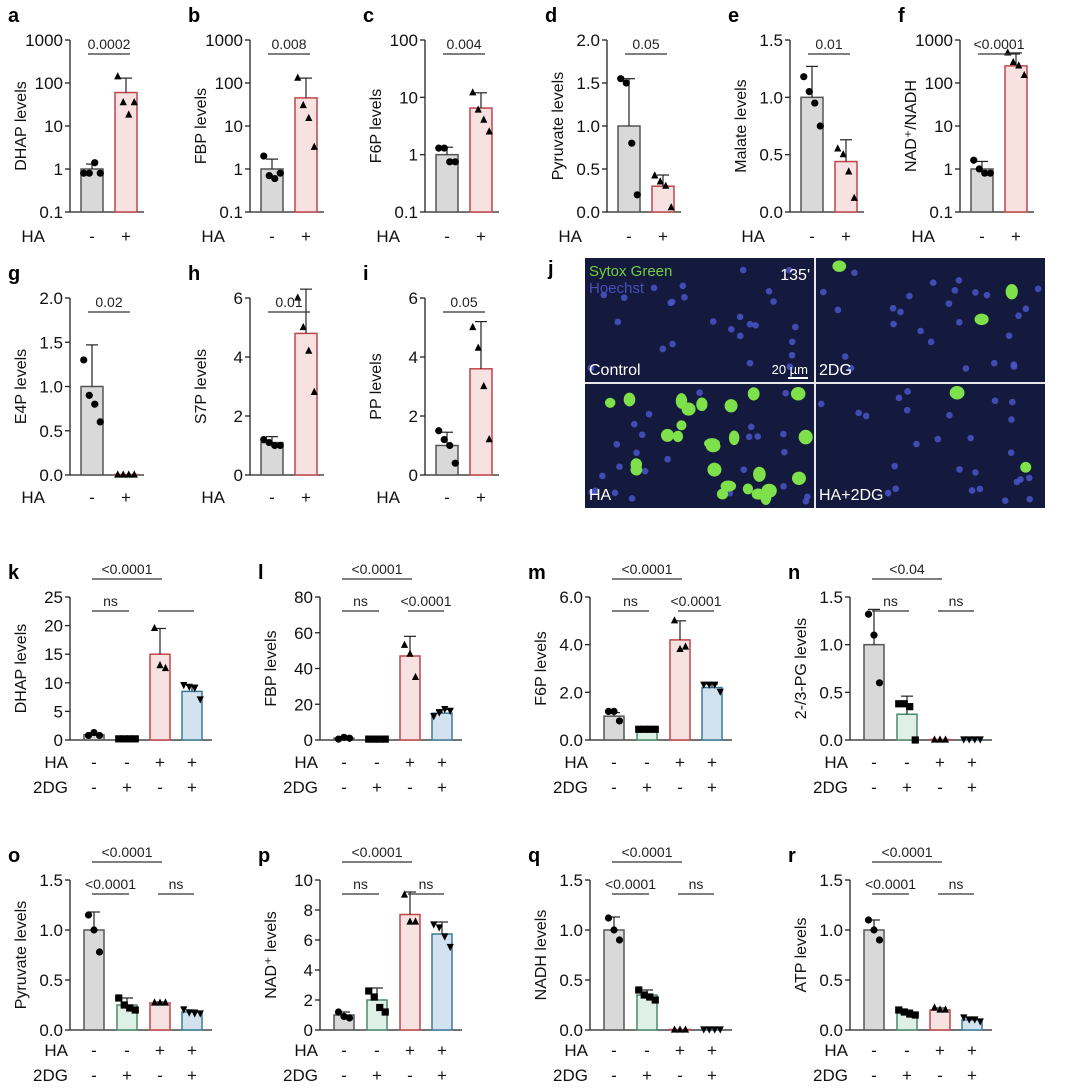 Image resolution: width=1080 pixels, height=1090 pixels. Describe the element at coordinates (368, 16) in the screenshot. I see `panel-letter: c` at that location.